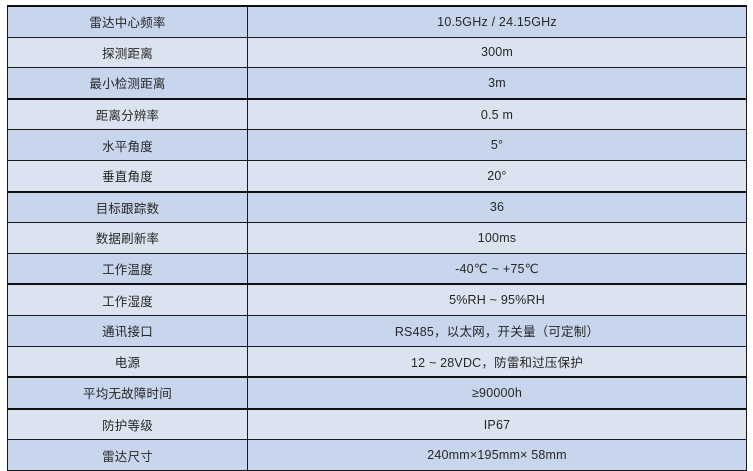 The width and height of the screenshot is (753, 471). What do you see at coordinates (497, 299) in the screenshot?
I see `spec-value-cell: 5%RH ~ 95%RH` at bounding box center [497, 299].